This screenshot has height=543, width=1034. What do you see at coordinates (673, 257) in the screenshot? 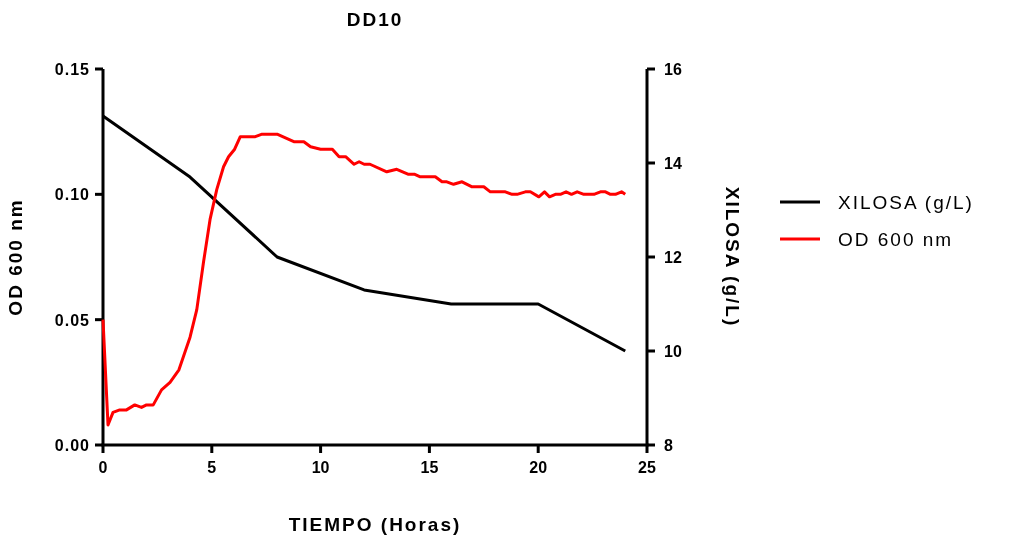
I see `y2-tick-label: 12` at bounding box center [673, 257].